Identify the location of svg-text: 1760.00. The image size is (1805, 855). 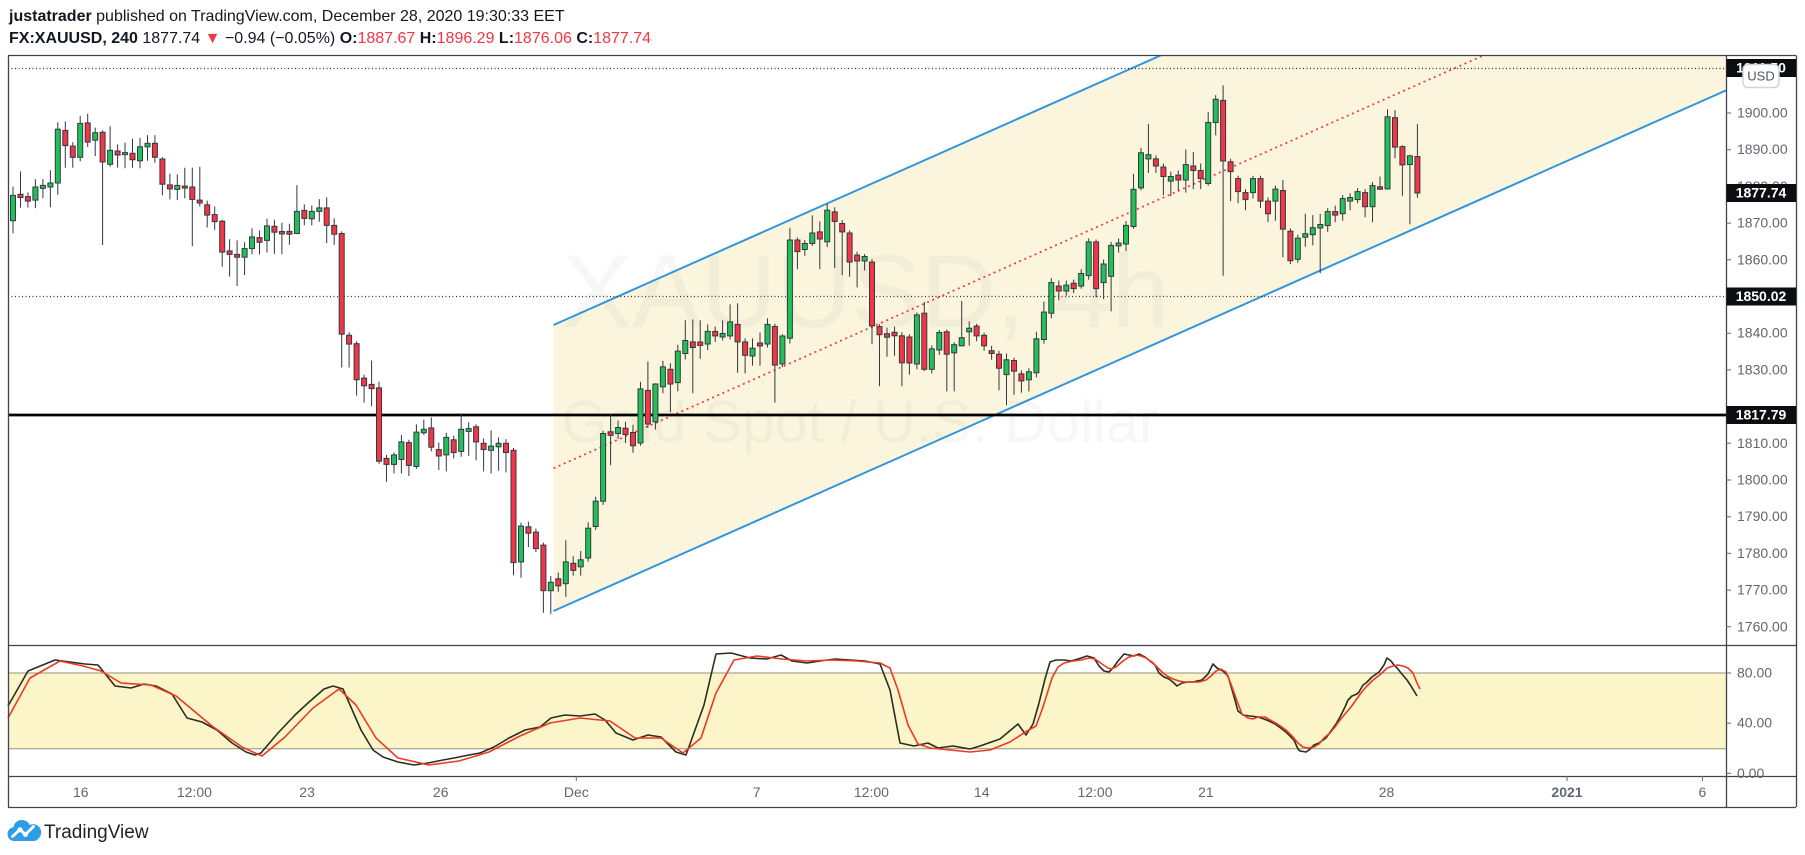
(1762, 626).